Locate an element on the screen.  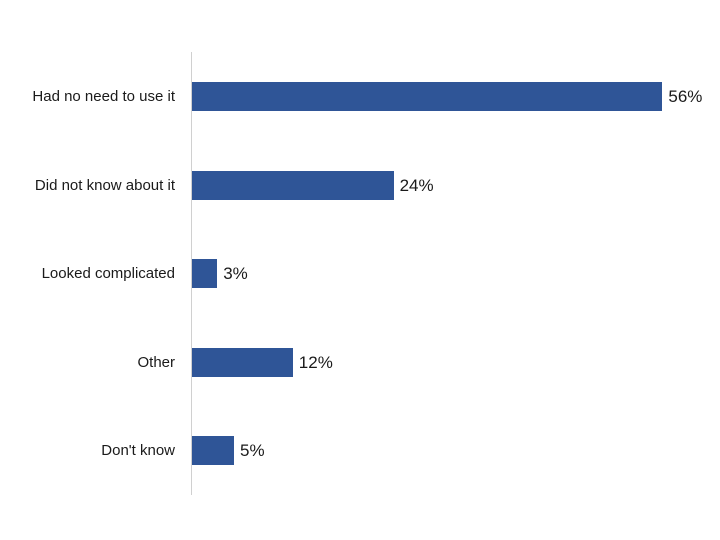
value-label: 3% is located at coordinates (235, 273).